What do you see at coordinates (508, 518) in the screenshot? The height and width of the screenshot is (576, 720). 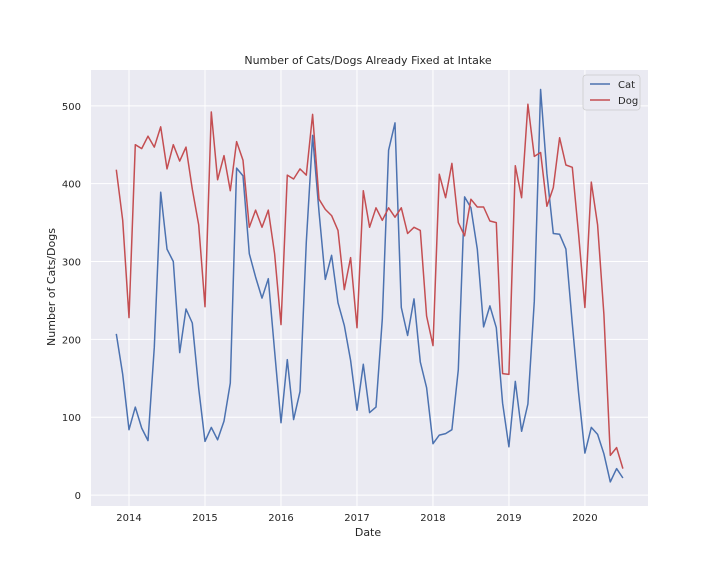 I see `x-tick-label: 2019` at bounding box center [508, 518].